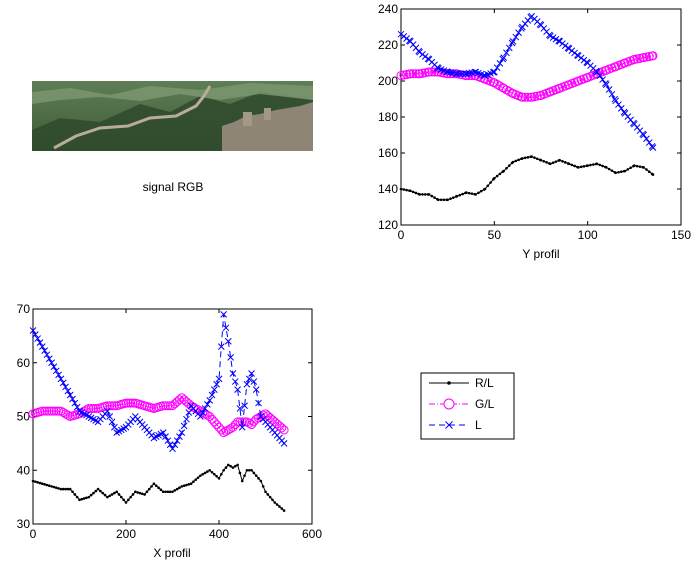 This screenshot has height=562, width=694. Describe the element at coordinates (527, 81) in the screenshot. I see `y-profile-series-line-l` at that location.